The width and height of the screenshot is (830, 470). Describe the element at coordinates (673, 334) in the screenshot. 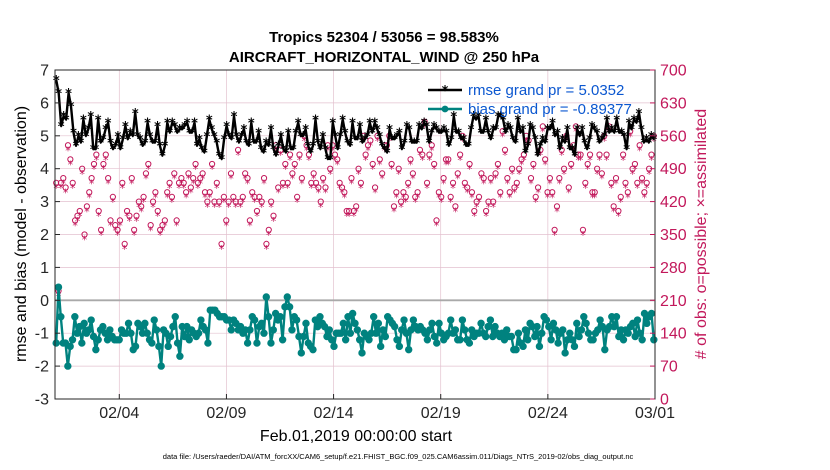

I see `y-tick-right-label: 140` at that location.